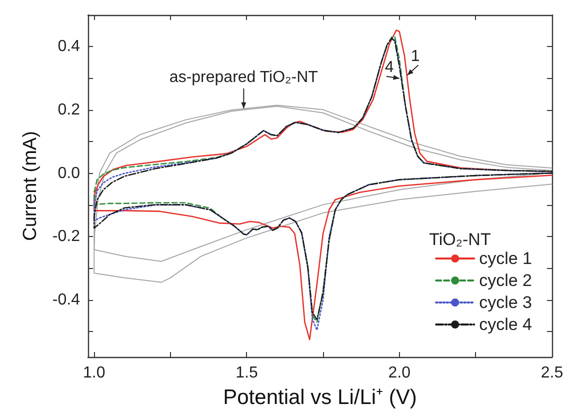  Describe the element at coordinates (94, 373) in the screenshot. I see `x-tick-label: 1.0` at that location.